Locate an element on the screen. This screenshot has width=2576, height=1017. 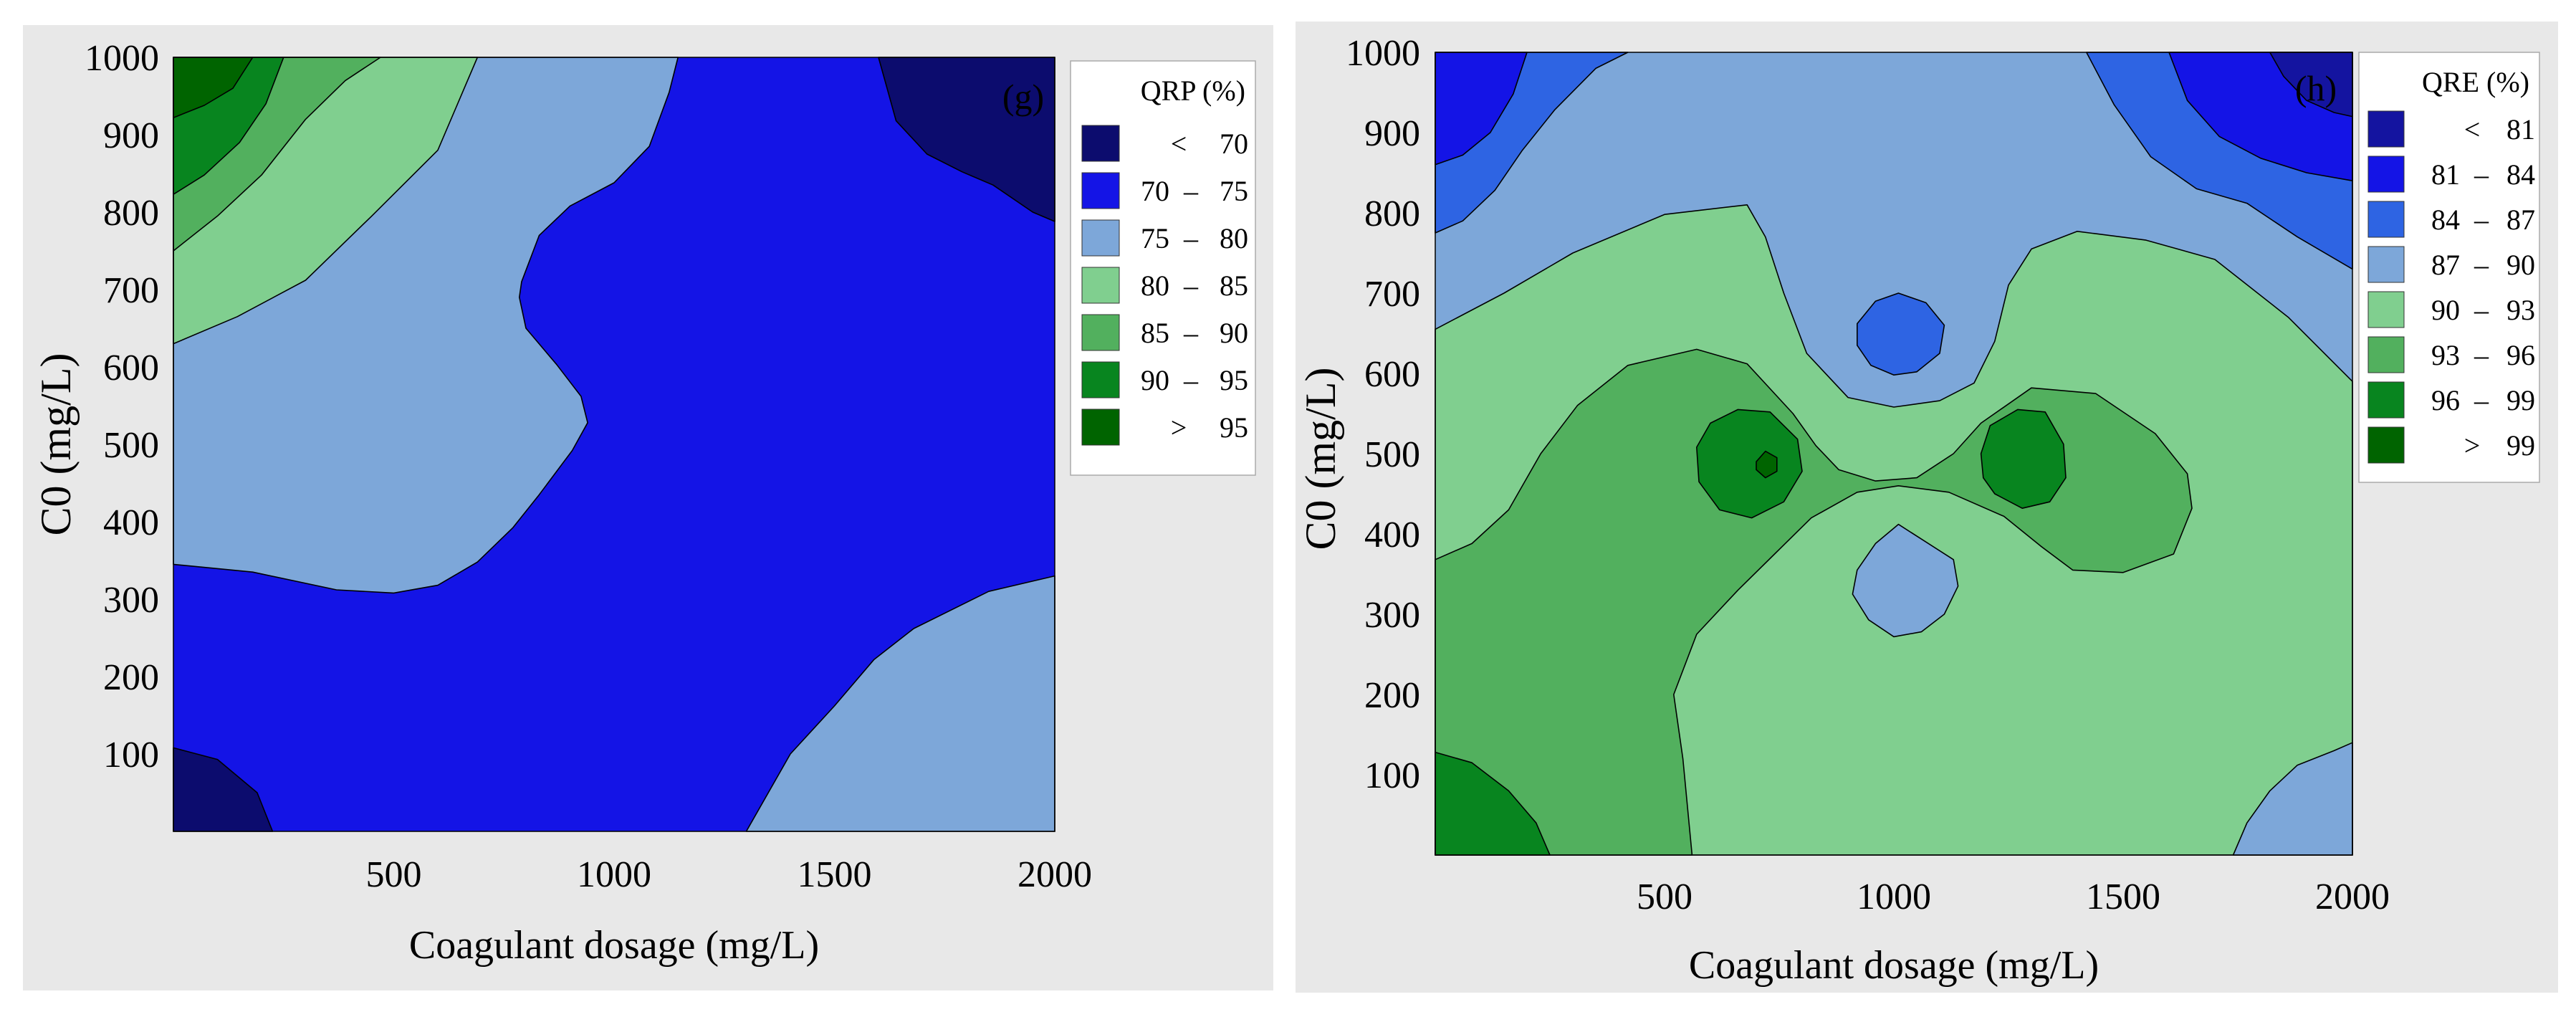
legend-low-5: 90 is located at coordinates (1155, 380).